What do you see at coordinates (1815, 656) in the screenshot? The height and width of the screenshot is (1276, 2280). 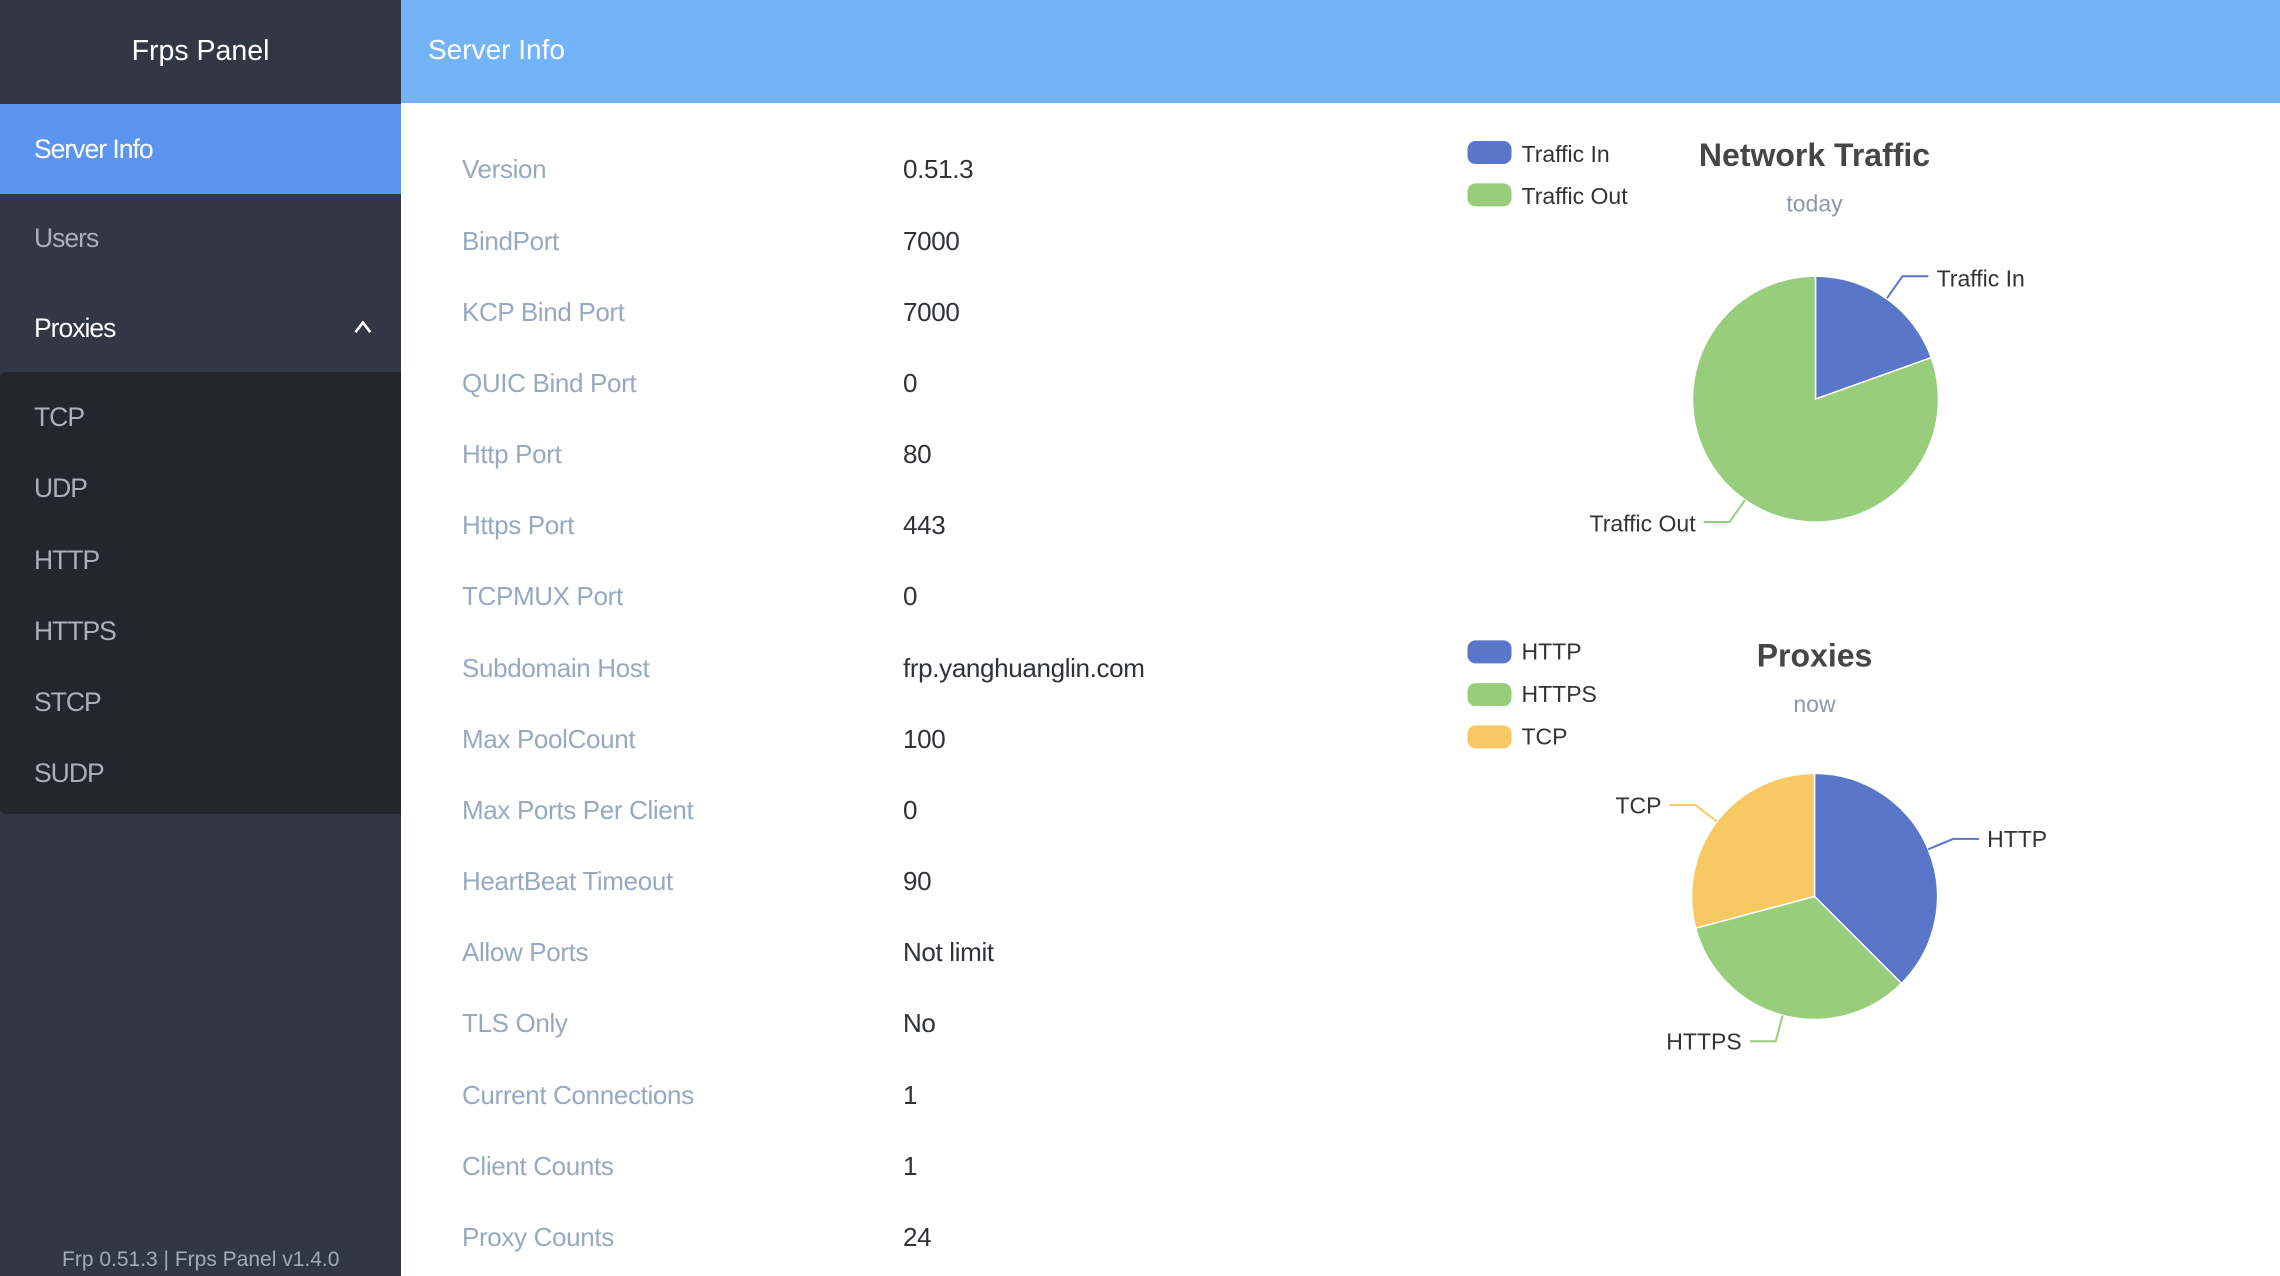 I see `svg-text: Proxies` at bounding box center [1815, 656].